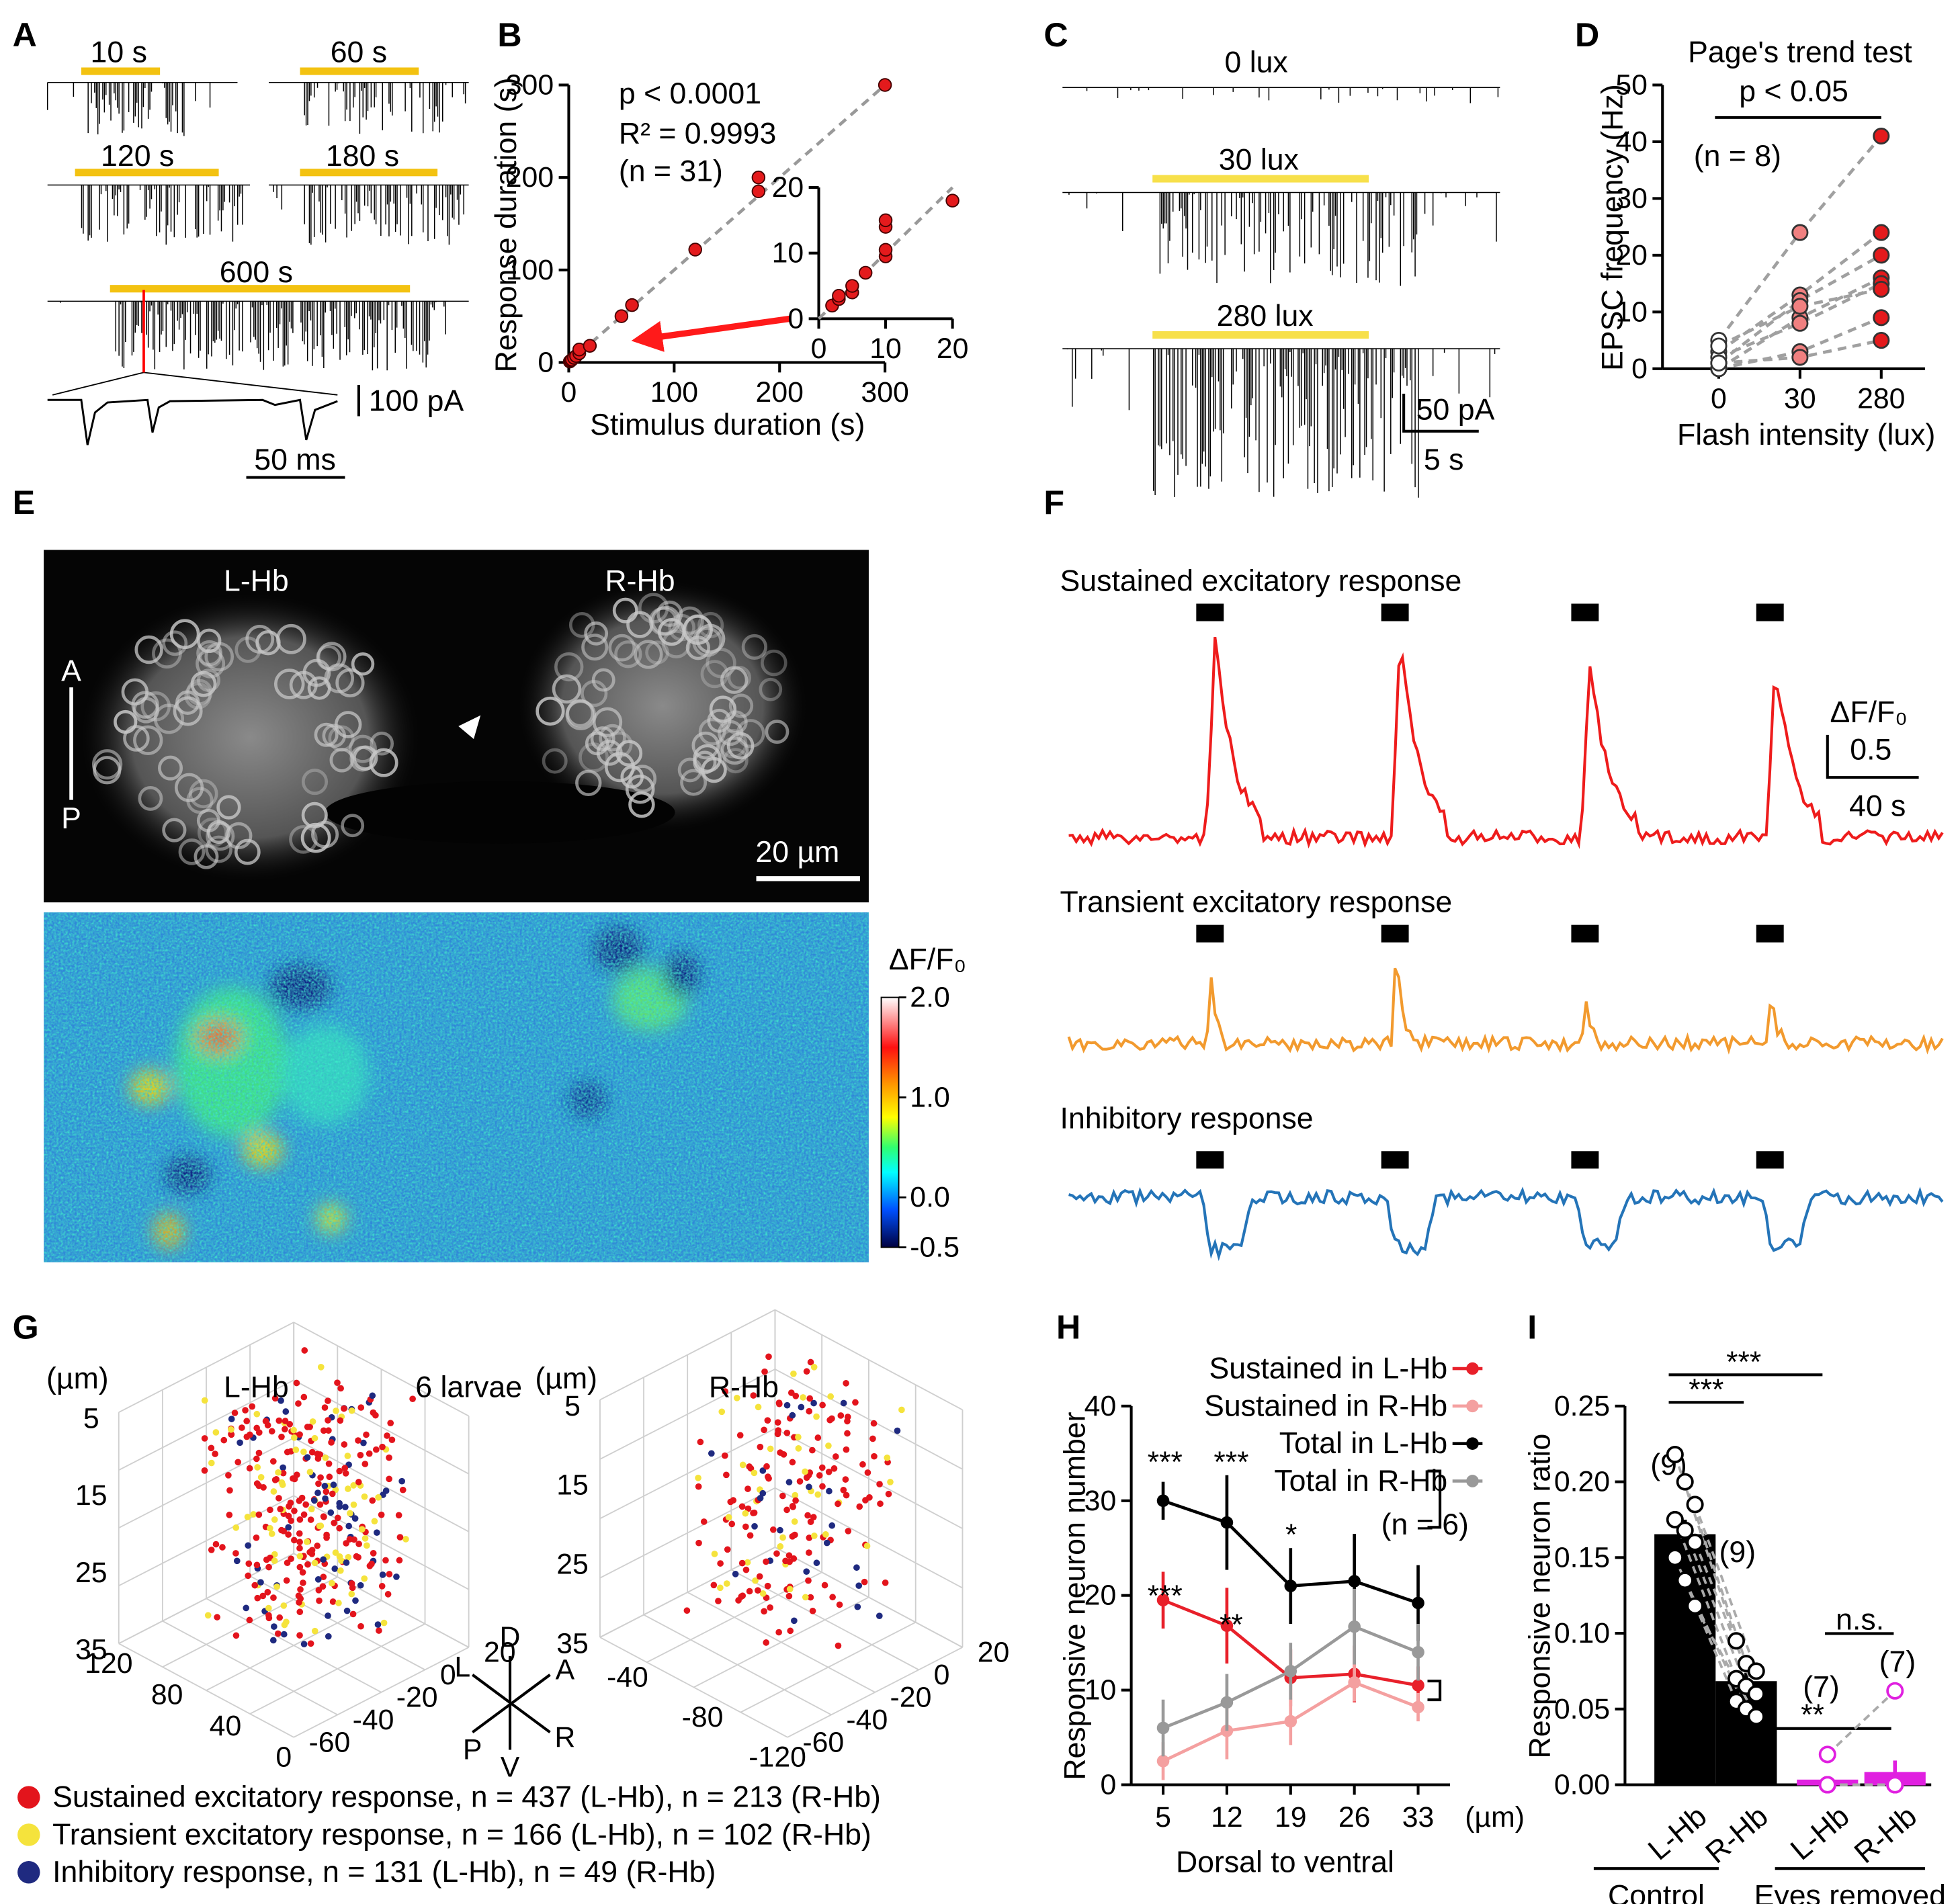  What do you see at coordinates (1472, 1444) in the screenshot?
I see `legend-marker` at bounding box center [1472, 1444].